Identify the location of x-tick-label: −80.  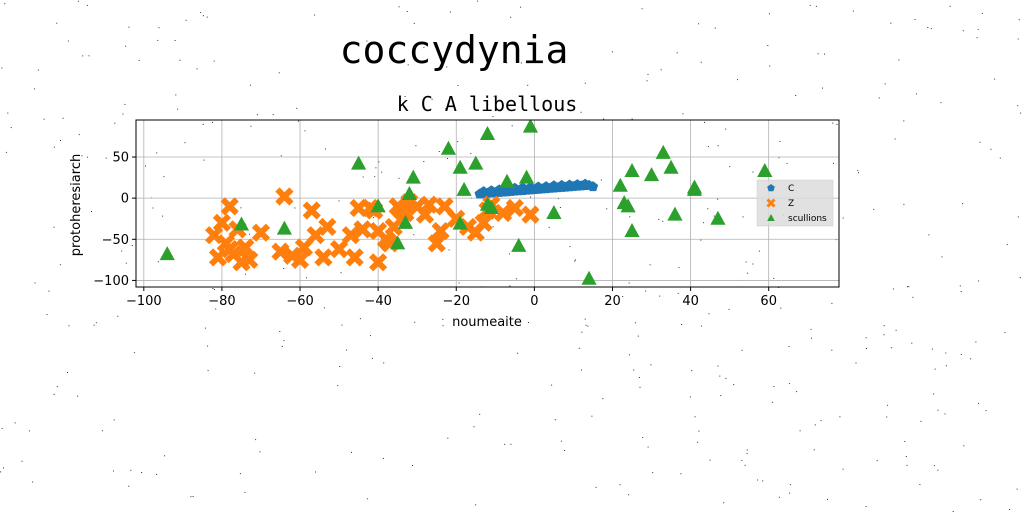
(221, 301).